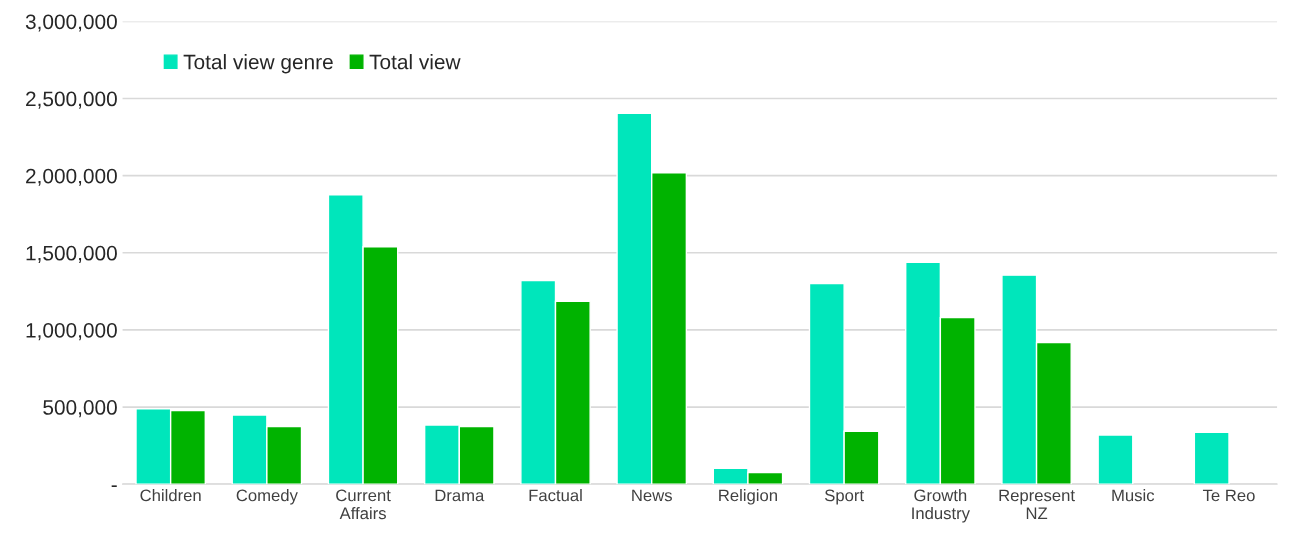 Image resolution: width=1290 pixels, height=535 pixels. Describe the element at coordinates (652, 495) in the screenshot. I see `x-tick-label: News` at that location.